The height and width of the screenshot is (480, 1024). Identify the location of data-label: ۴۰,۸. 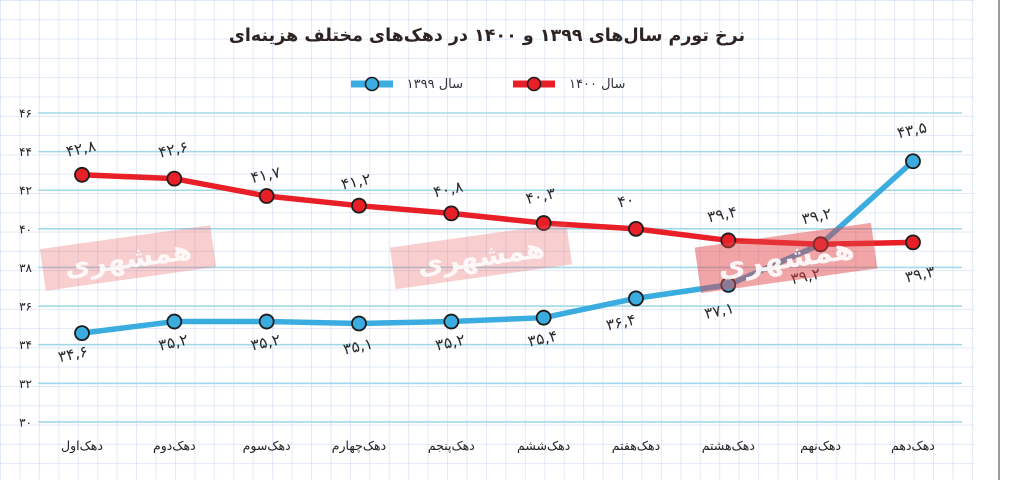
(448, 190).